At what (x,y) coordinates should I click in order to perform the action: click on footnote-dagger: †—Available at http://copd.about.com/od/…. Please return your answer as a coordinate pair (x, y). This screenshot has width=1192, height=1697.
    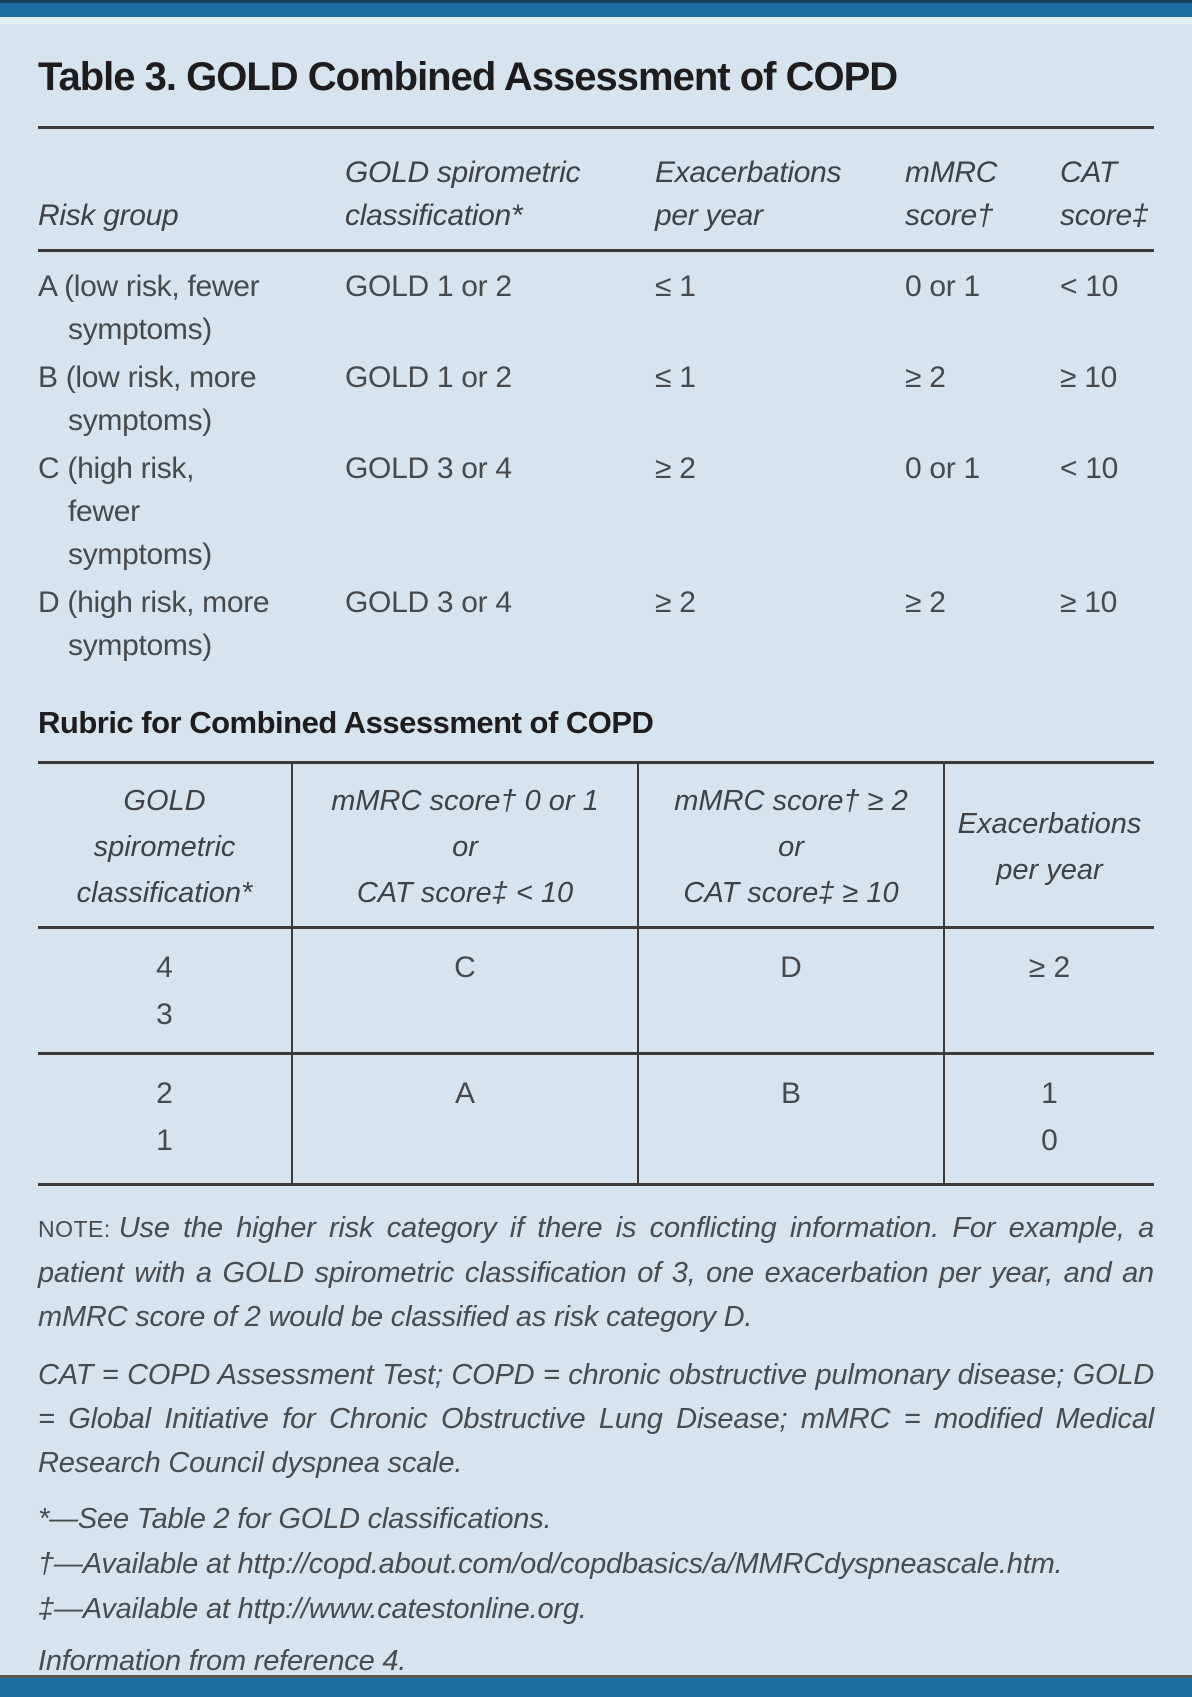
    Looking at the image, I should click on (550, 1564).